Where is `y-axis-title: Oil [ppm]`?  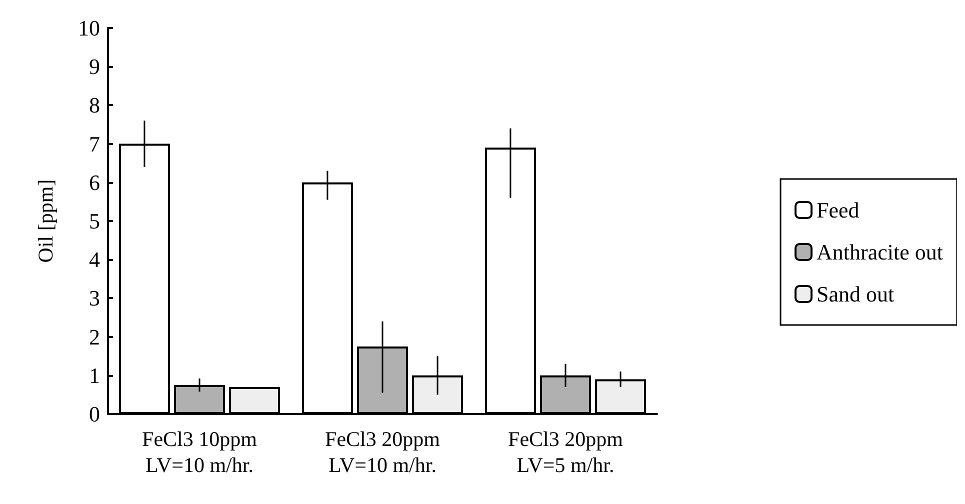
y-axis-title: Oil [ppm] is located at coordinates (46, 221).